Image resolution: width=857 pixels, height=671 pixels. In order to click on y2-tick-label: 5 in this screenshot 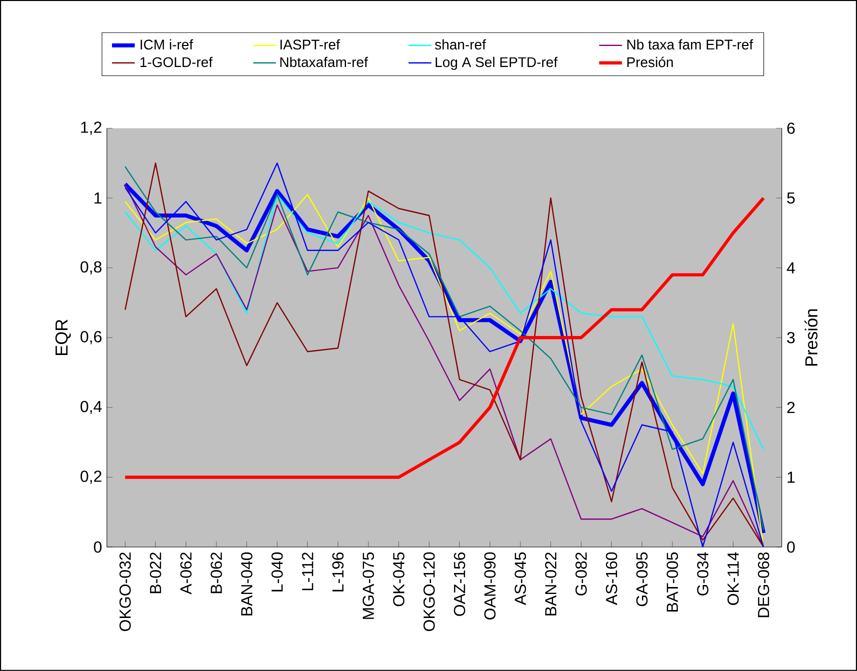, I will do `click(791, 198)`.